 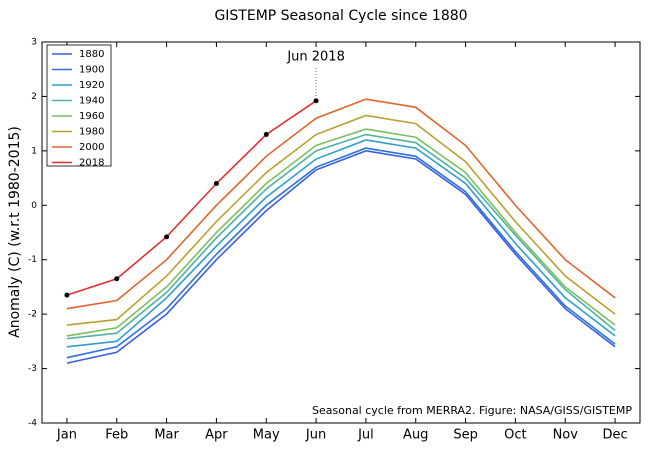 I want to click on x-tick-label: Nov, so click(x=566, y=435).